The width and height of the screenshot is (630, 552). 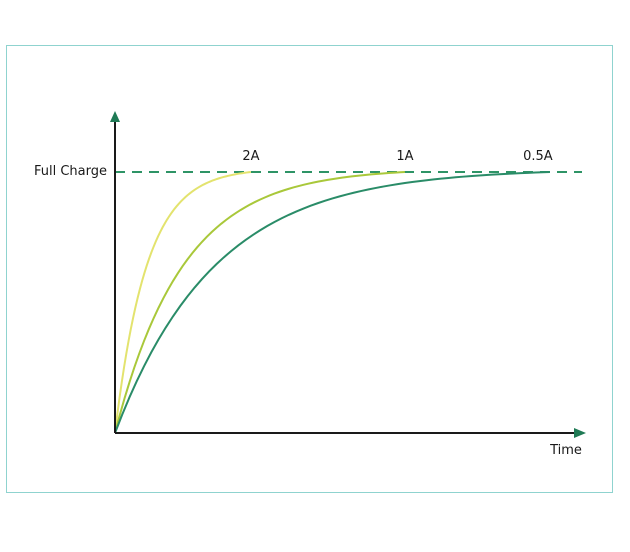 I want to click on y-axis-arrow, so click(x=115, y=116).